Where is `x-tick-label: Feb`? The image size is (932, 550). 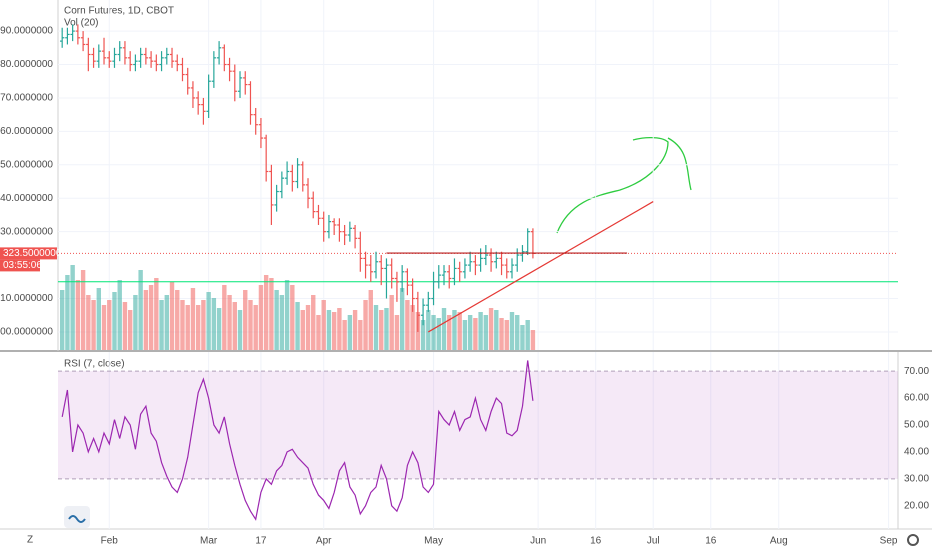 x-tick-label: Feb is located at coordinates (110, 541).